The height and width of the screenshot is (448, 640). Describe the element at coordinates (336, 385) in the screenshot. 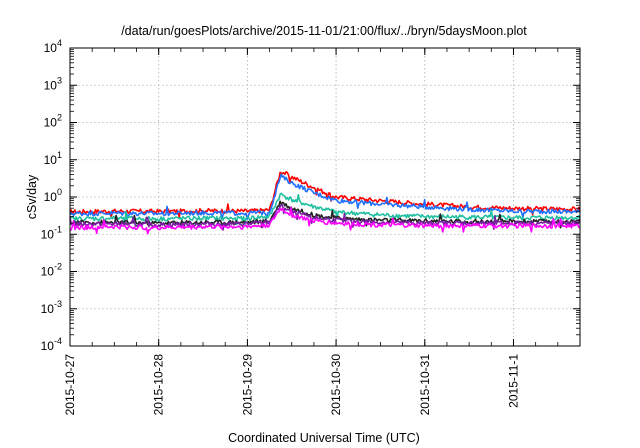

I see `x-tick-label: 2015-10-30` at that location.